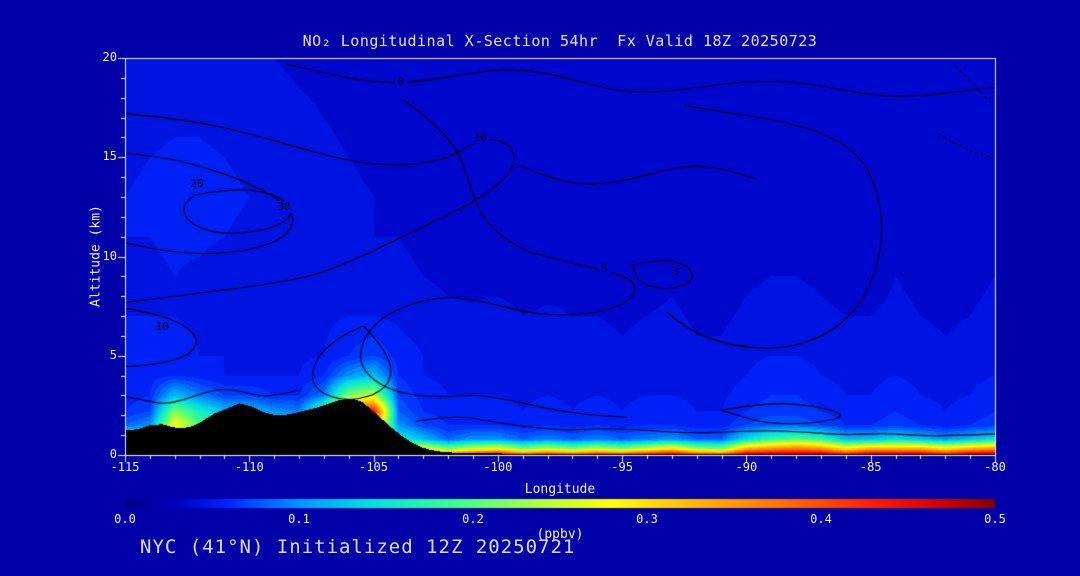 The image size is (1080, 576). I want to click on x-tick-label: -95, so click(622, 467).